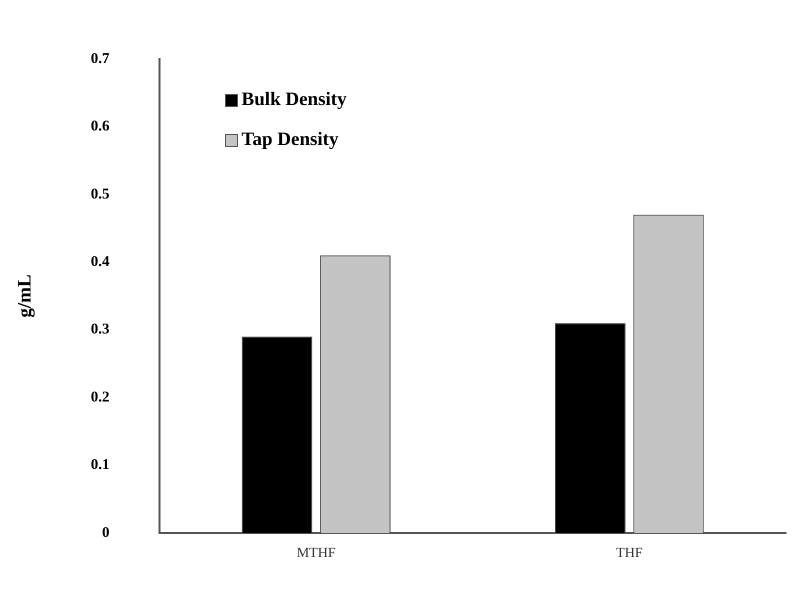 The image size is (796, 592). I want to click on y-tick-label: 0, so click(106, 532).